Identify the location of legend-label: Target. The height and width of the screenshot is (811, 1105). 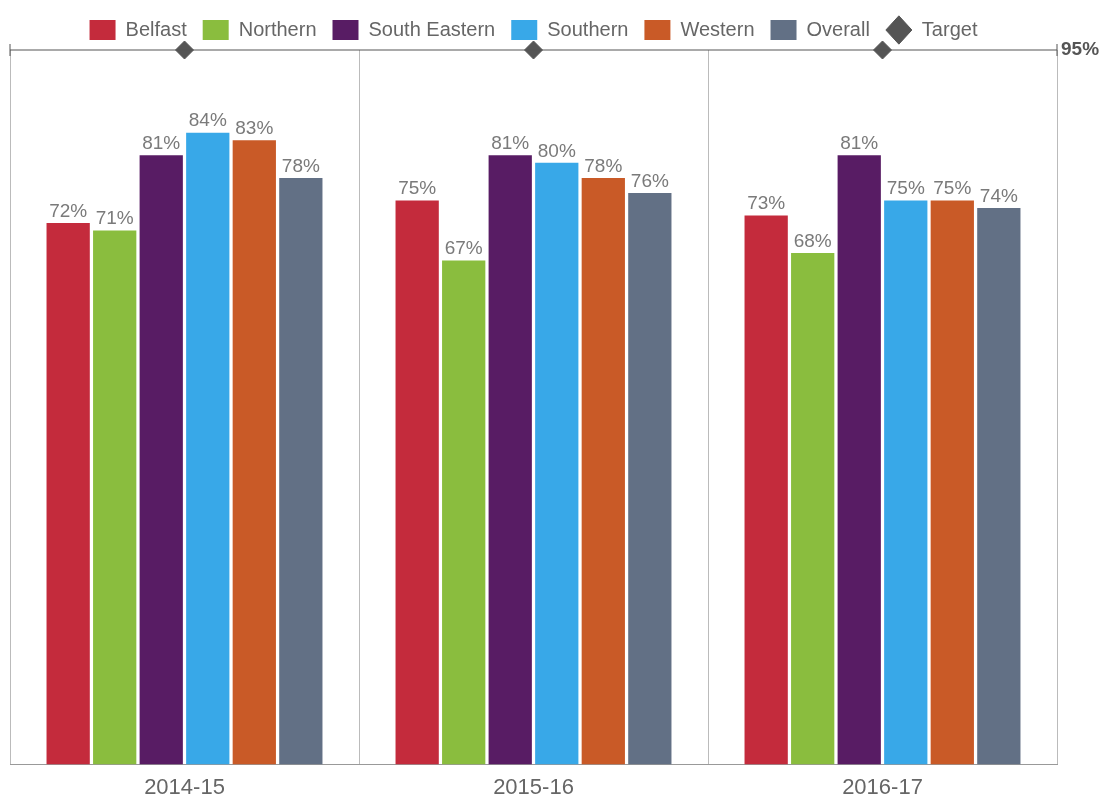
(949, 28).